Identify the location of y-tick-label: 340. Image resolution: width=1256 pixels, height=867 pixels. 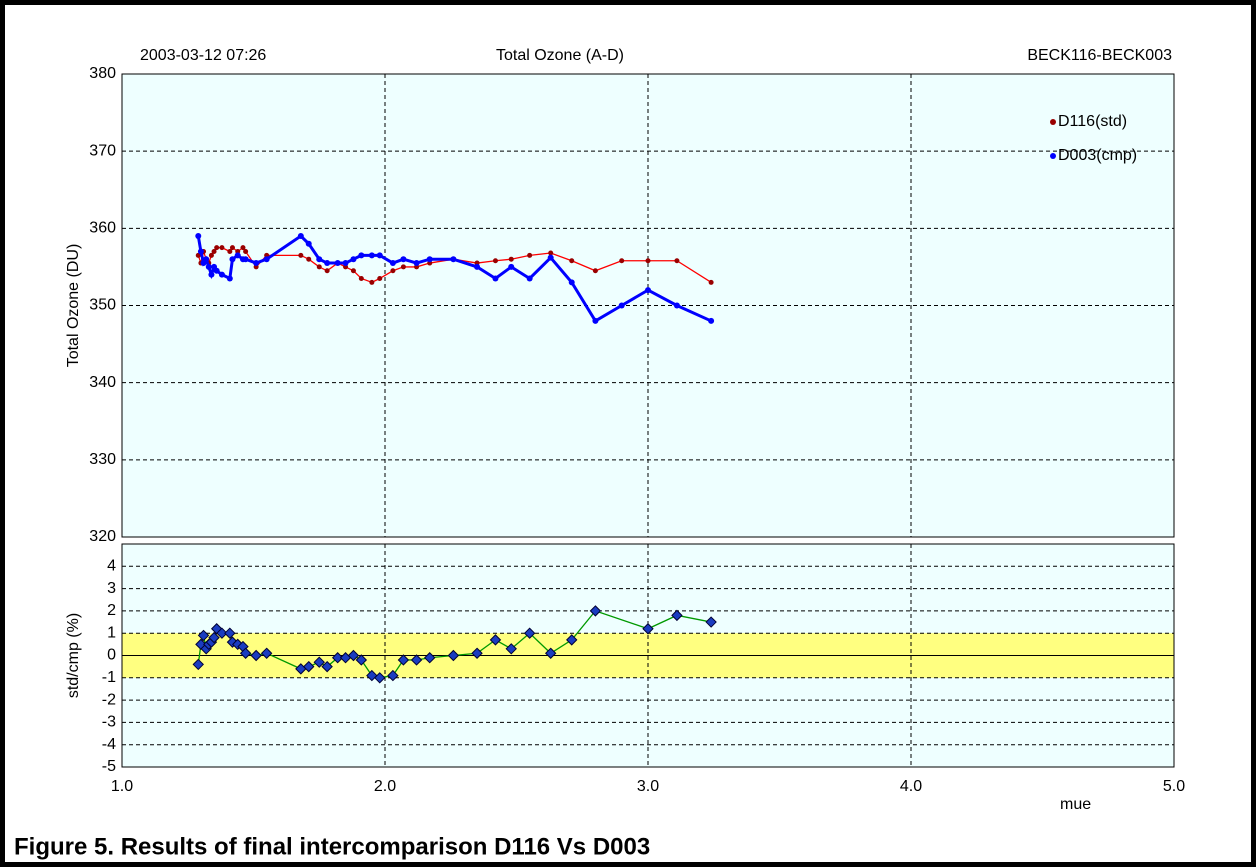
(102, 382).